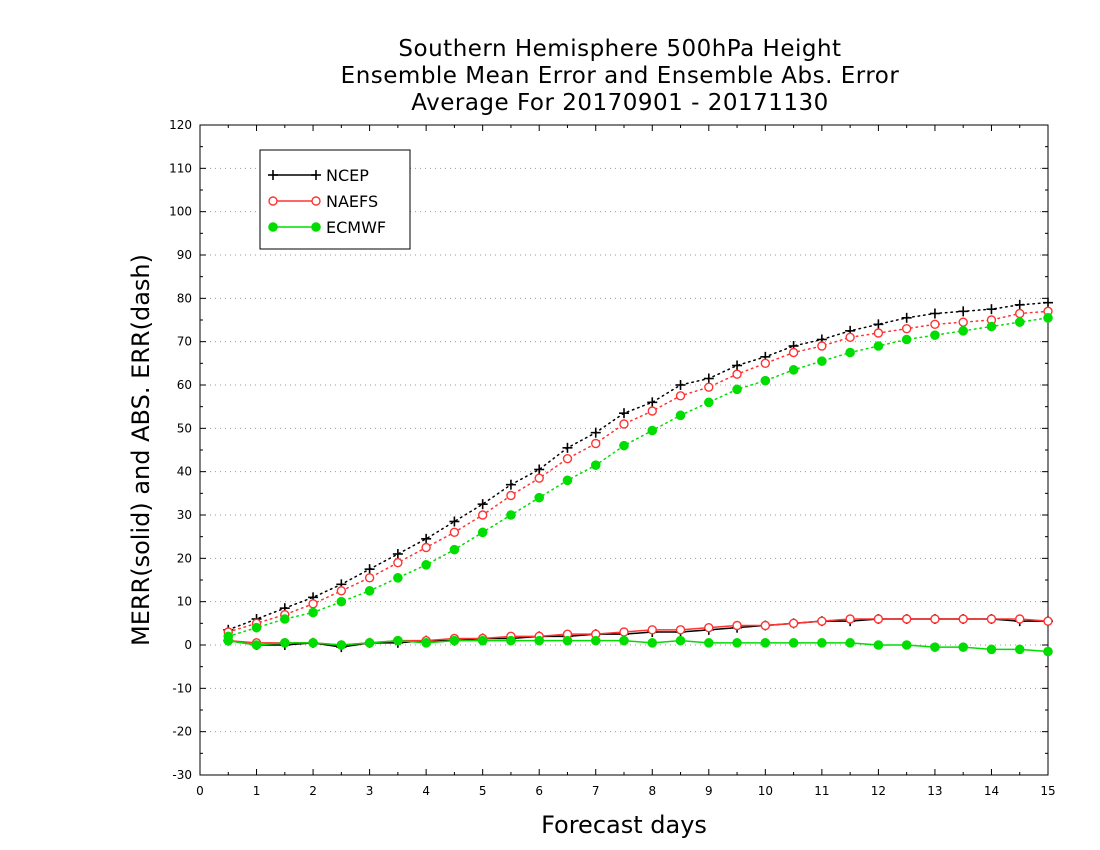 This screenshot has width=1100, height=850. I want to click on y-tick-label: -30, so click(182, 775).